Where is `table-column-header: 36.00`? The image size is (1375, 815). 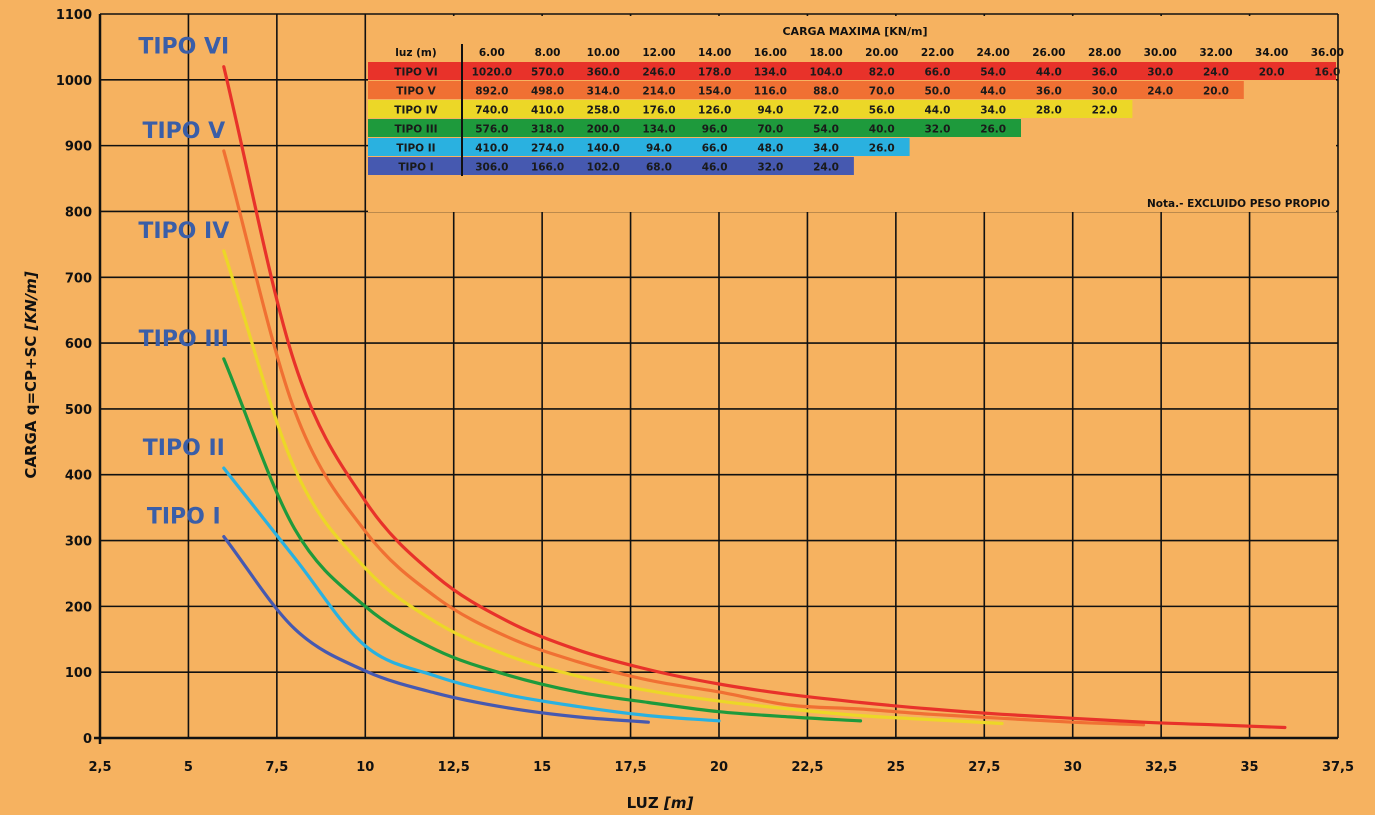
table-column-header: 36.00 is located at coordinates (1327, 53).